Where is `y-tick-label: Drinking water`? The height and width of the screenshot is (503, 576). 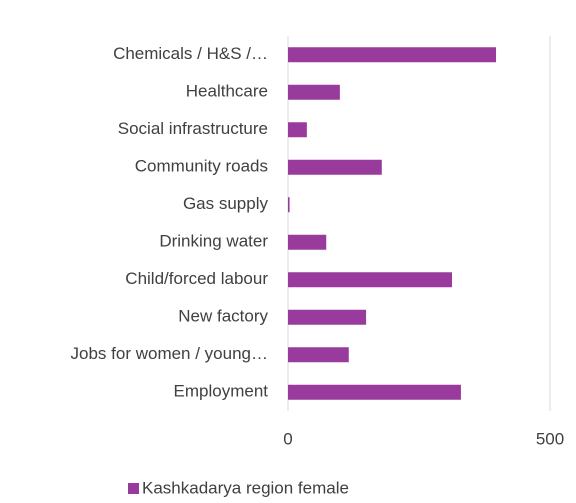 y-tick-label: Drinking water is located at coordinates (213, 241).